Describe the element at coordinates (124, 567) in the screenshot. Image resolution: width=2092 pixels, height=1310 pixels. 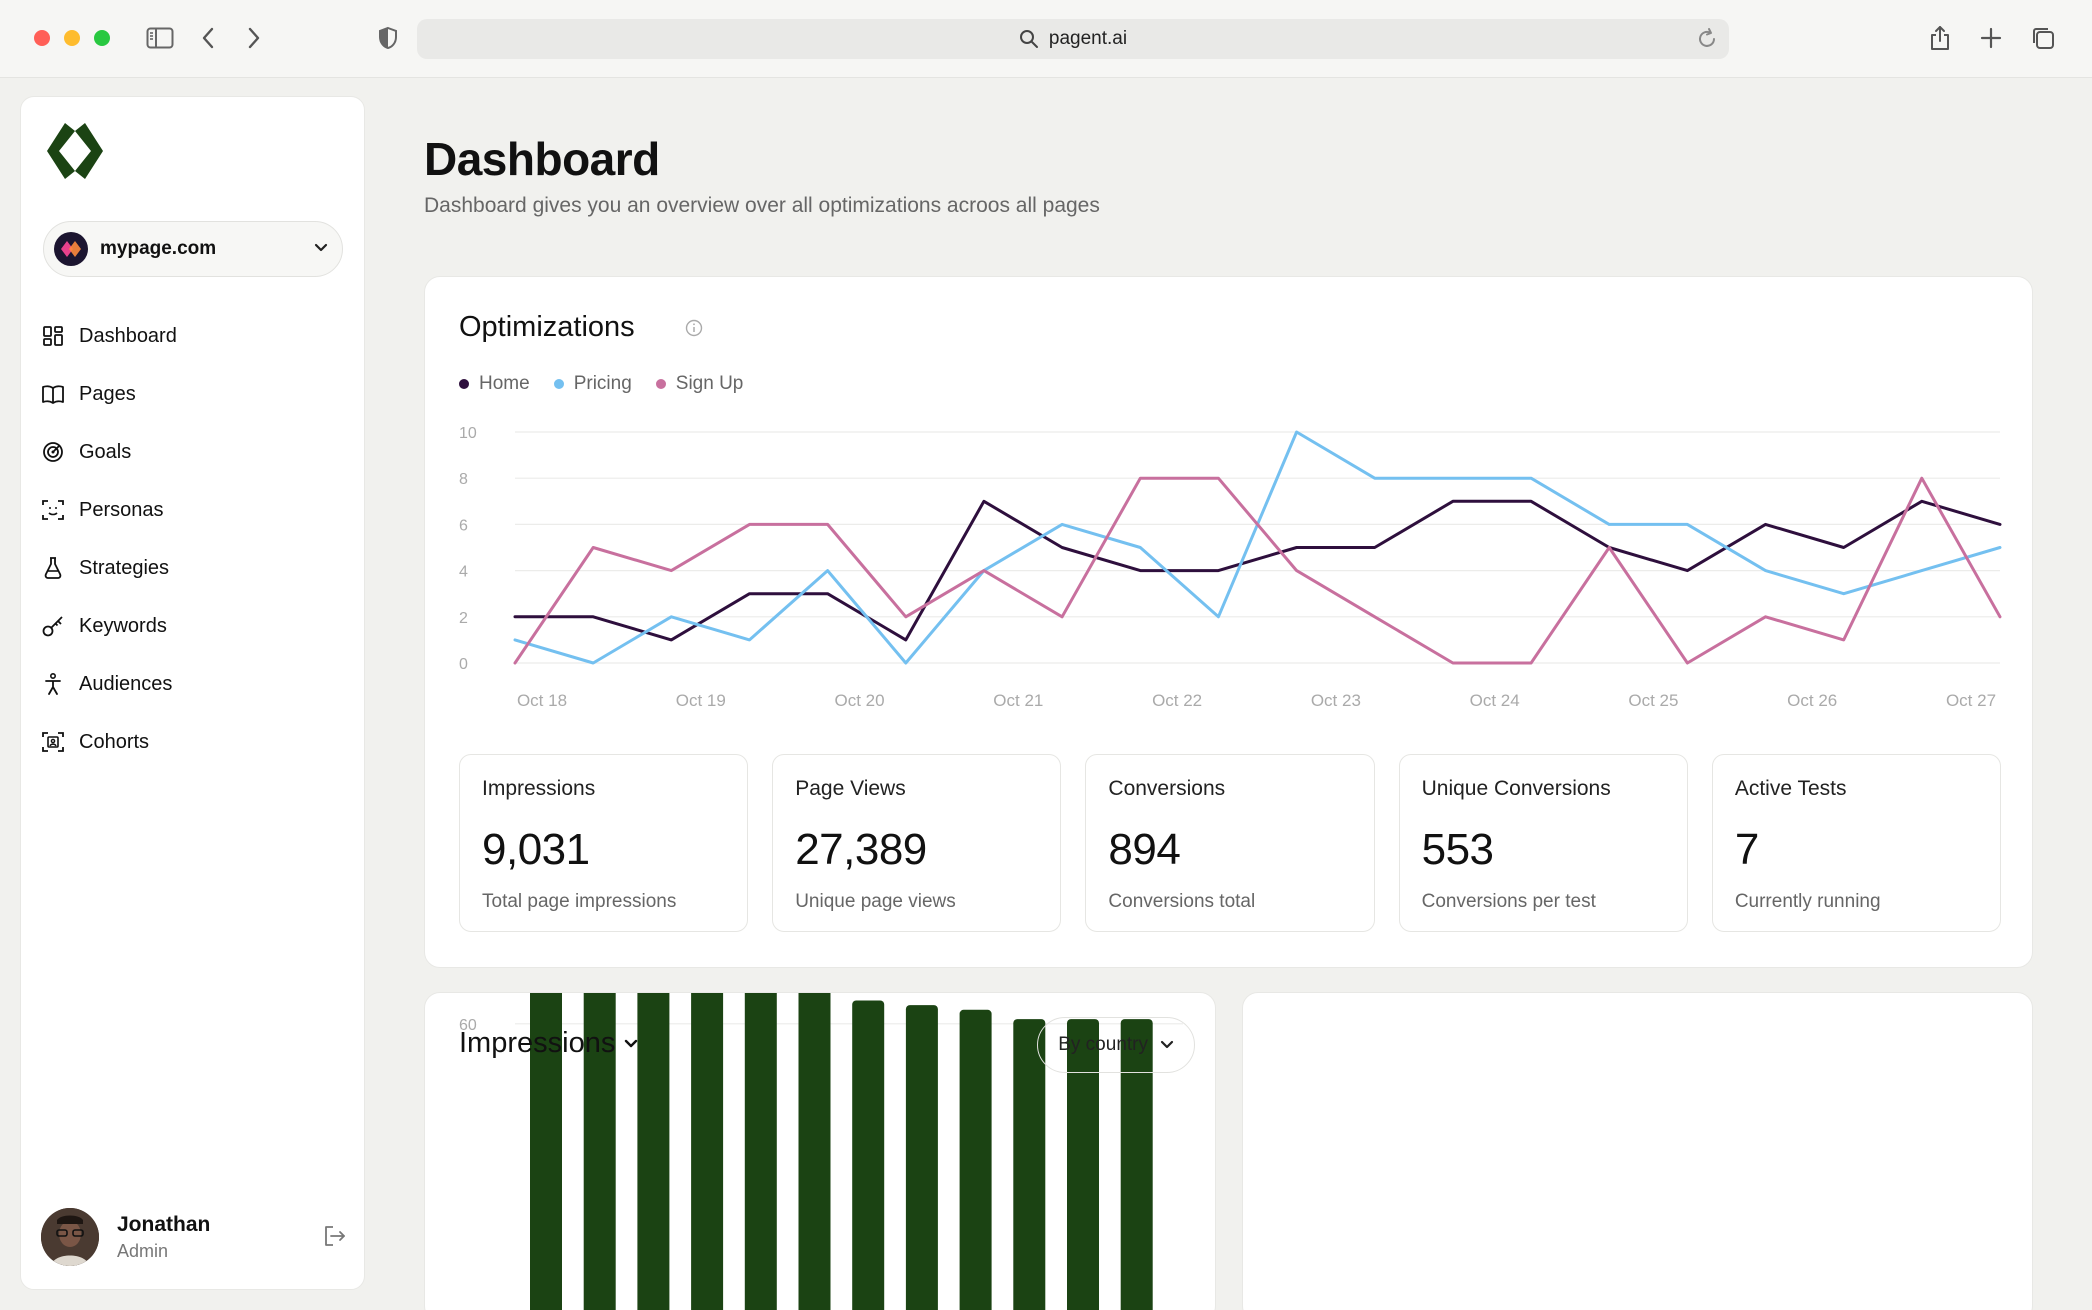
I see `sidebar-item-label: Strategies` at that location.